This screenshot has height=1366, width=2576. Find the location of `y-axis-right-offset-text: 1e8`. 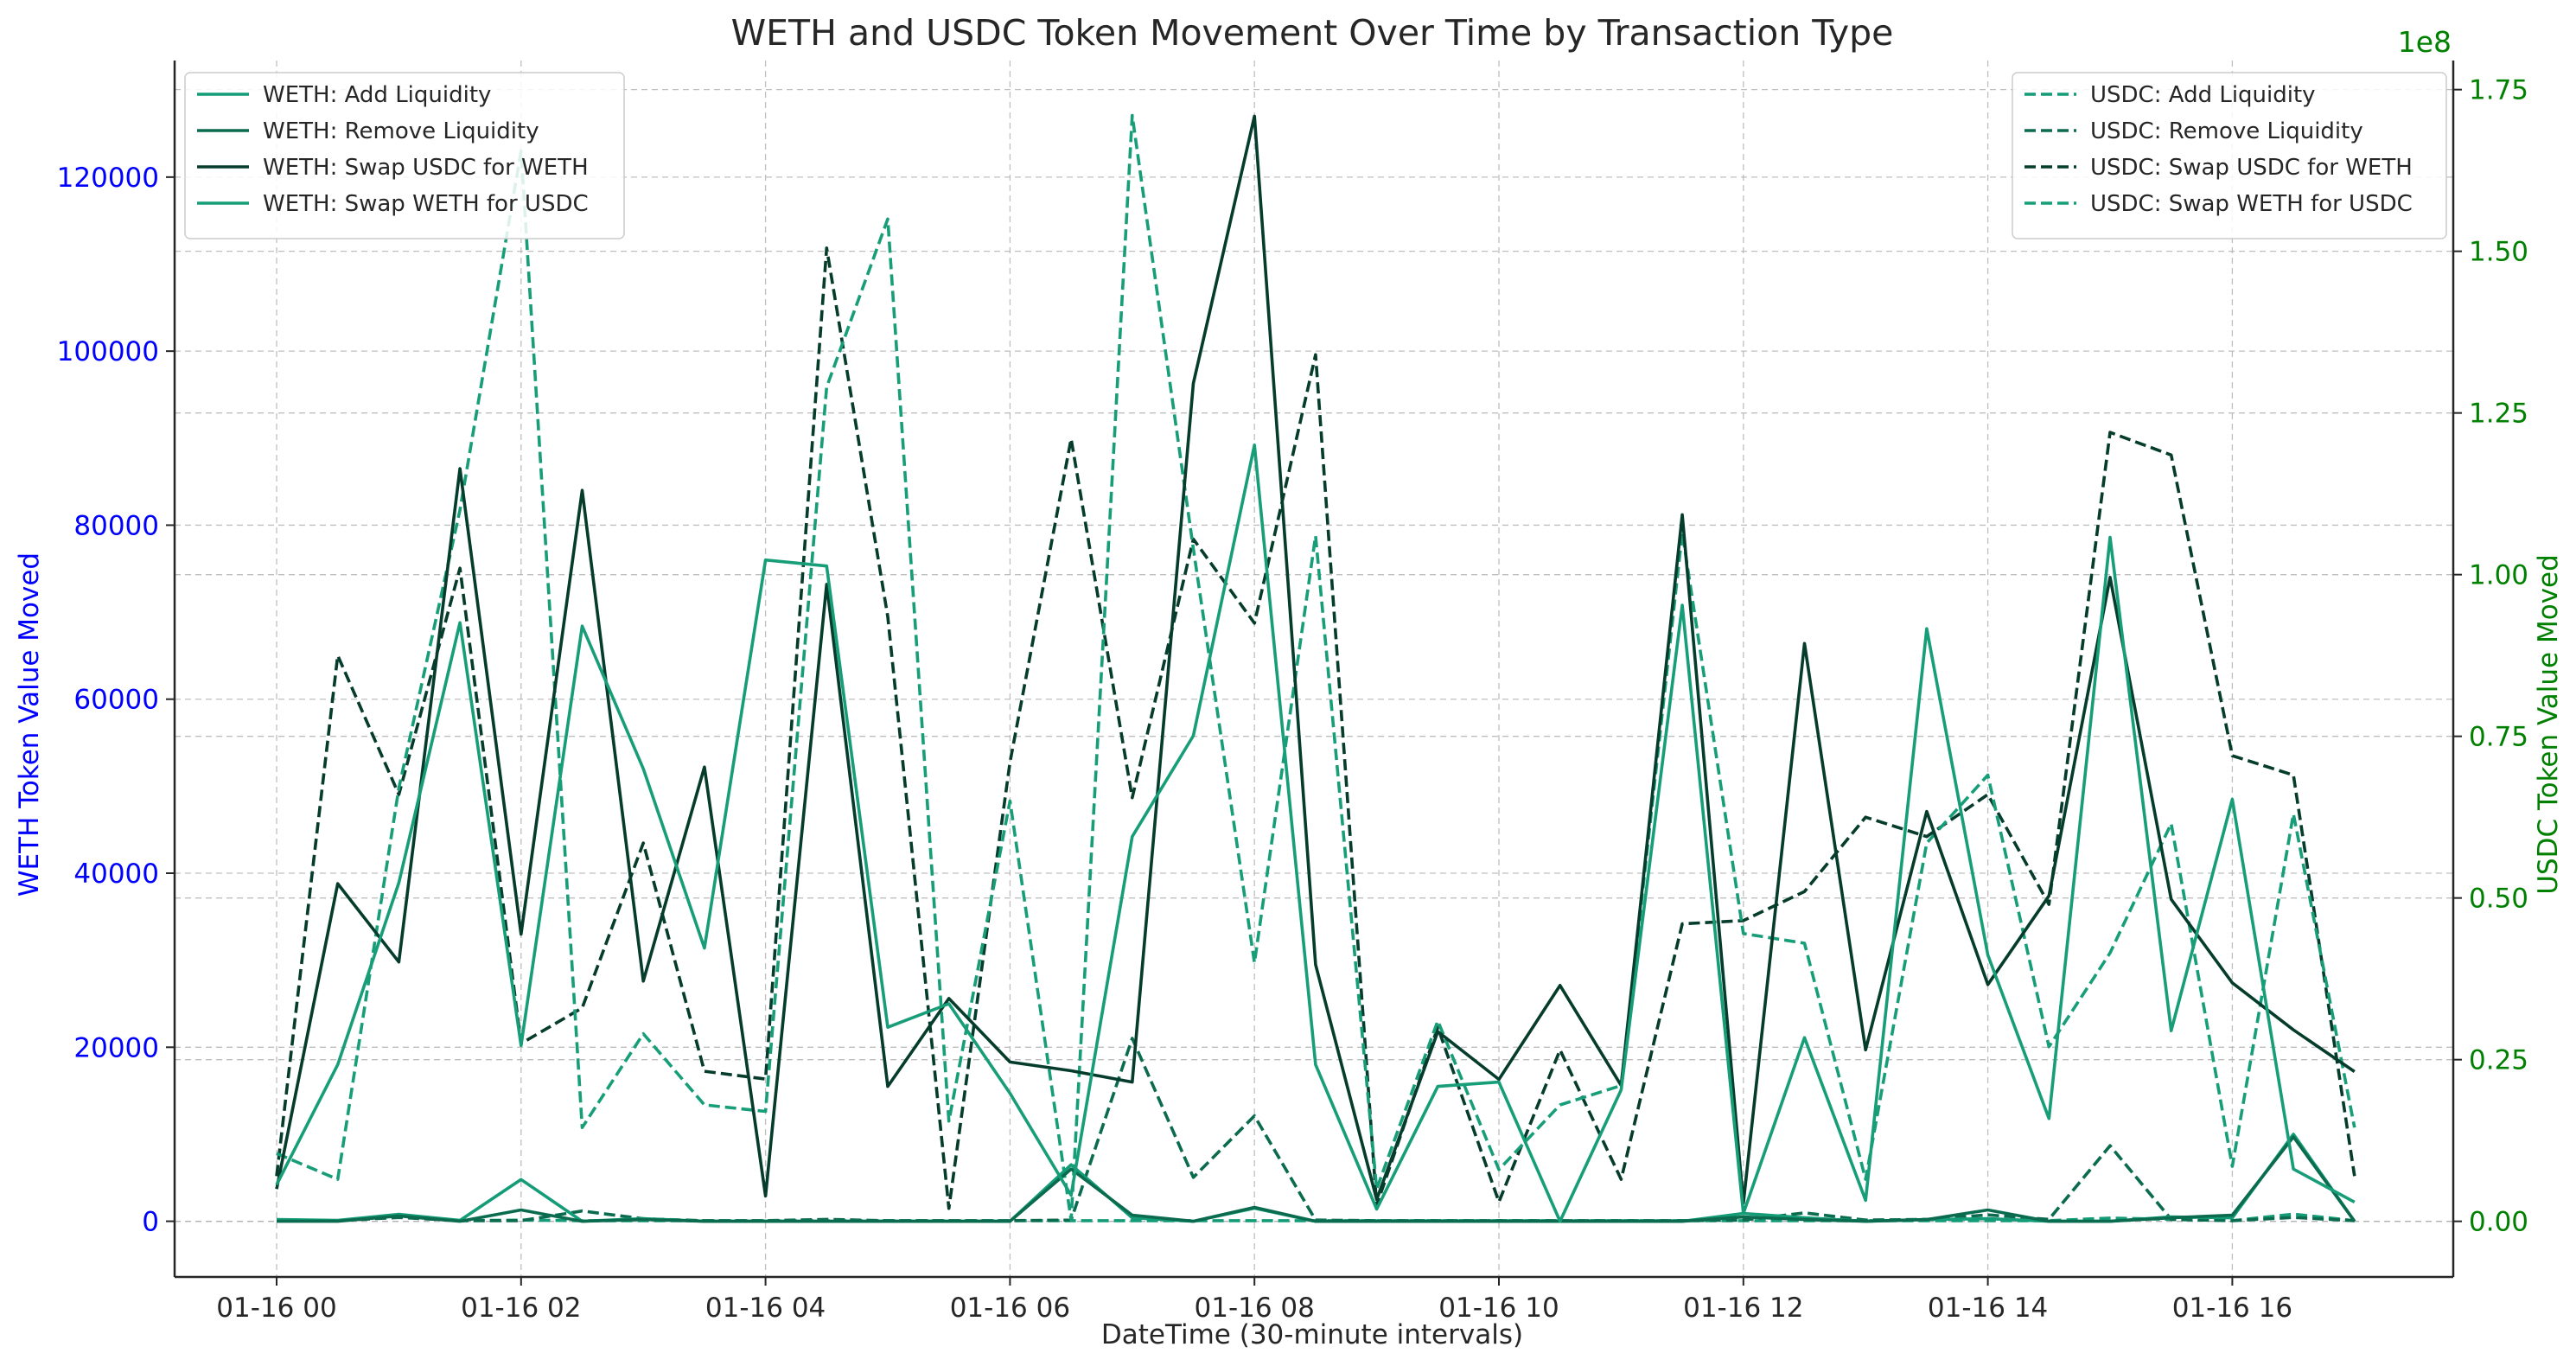

y-axis-right-offset-text: 1e8 is located at coordinates (2425, 42).